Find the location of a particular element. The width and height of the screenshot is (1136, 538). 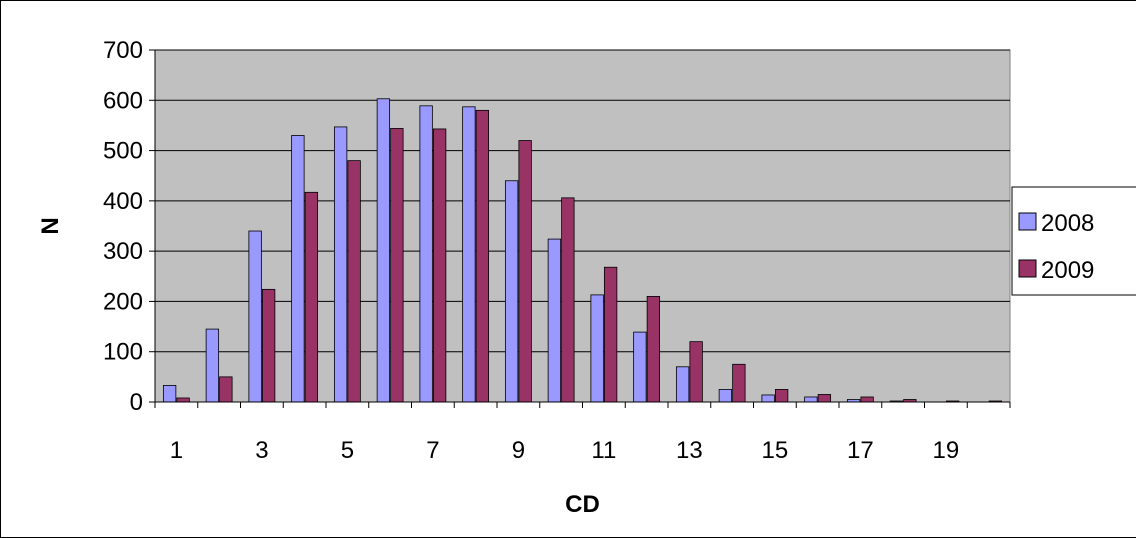

y-tick-label: 400 is located at coordinates (123, 201).